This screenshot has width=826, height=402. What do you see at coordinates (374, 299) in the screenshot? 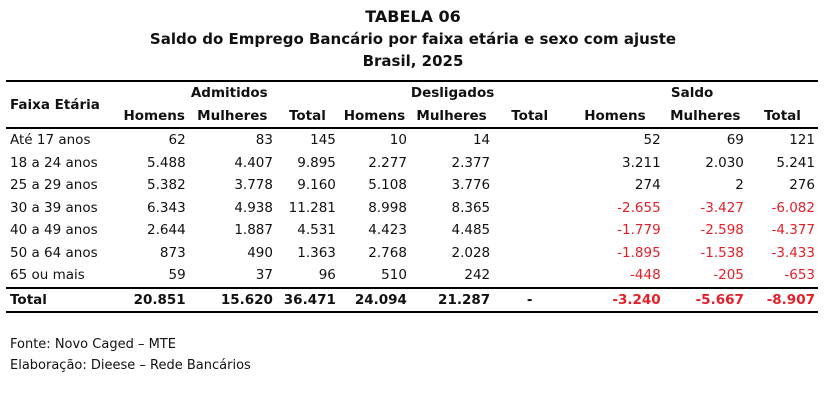
I see `table-cell: 24.094` at bounding box center [374, 299].